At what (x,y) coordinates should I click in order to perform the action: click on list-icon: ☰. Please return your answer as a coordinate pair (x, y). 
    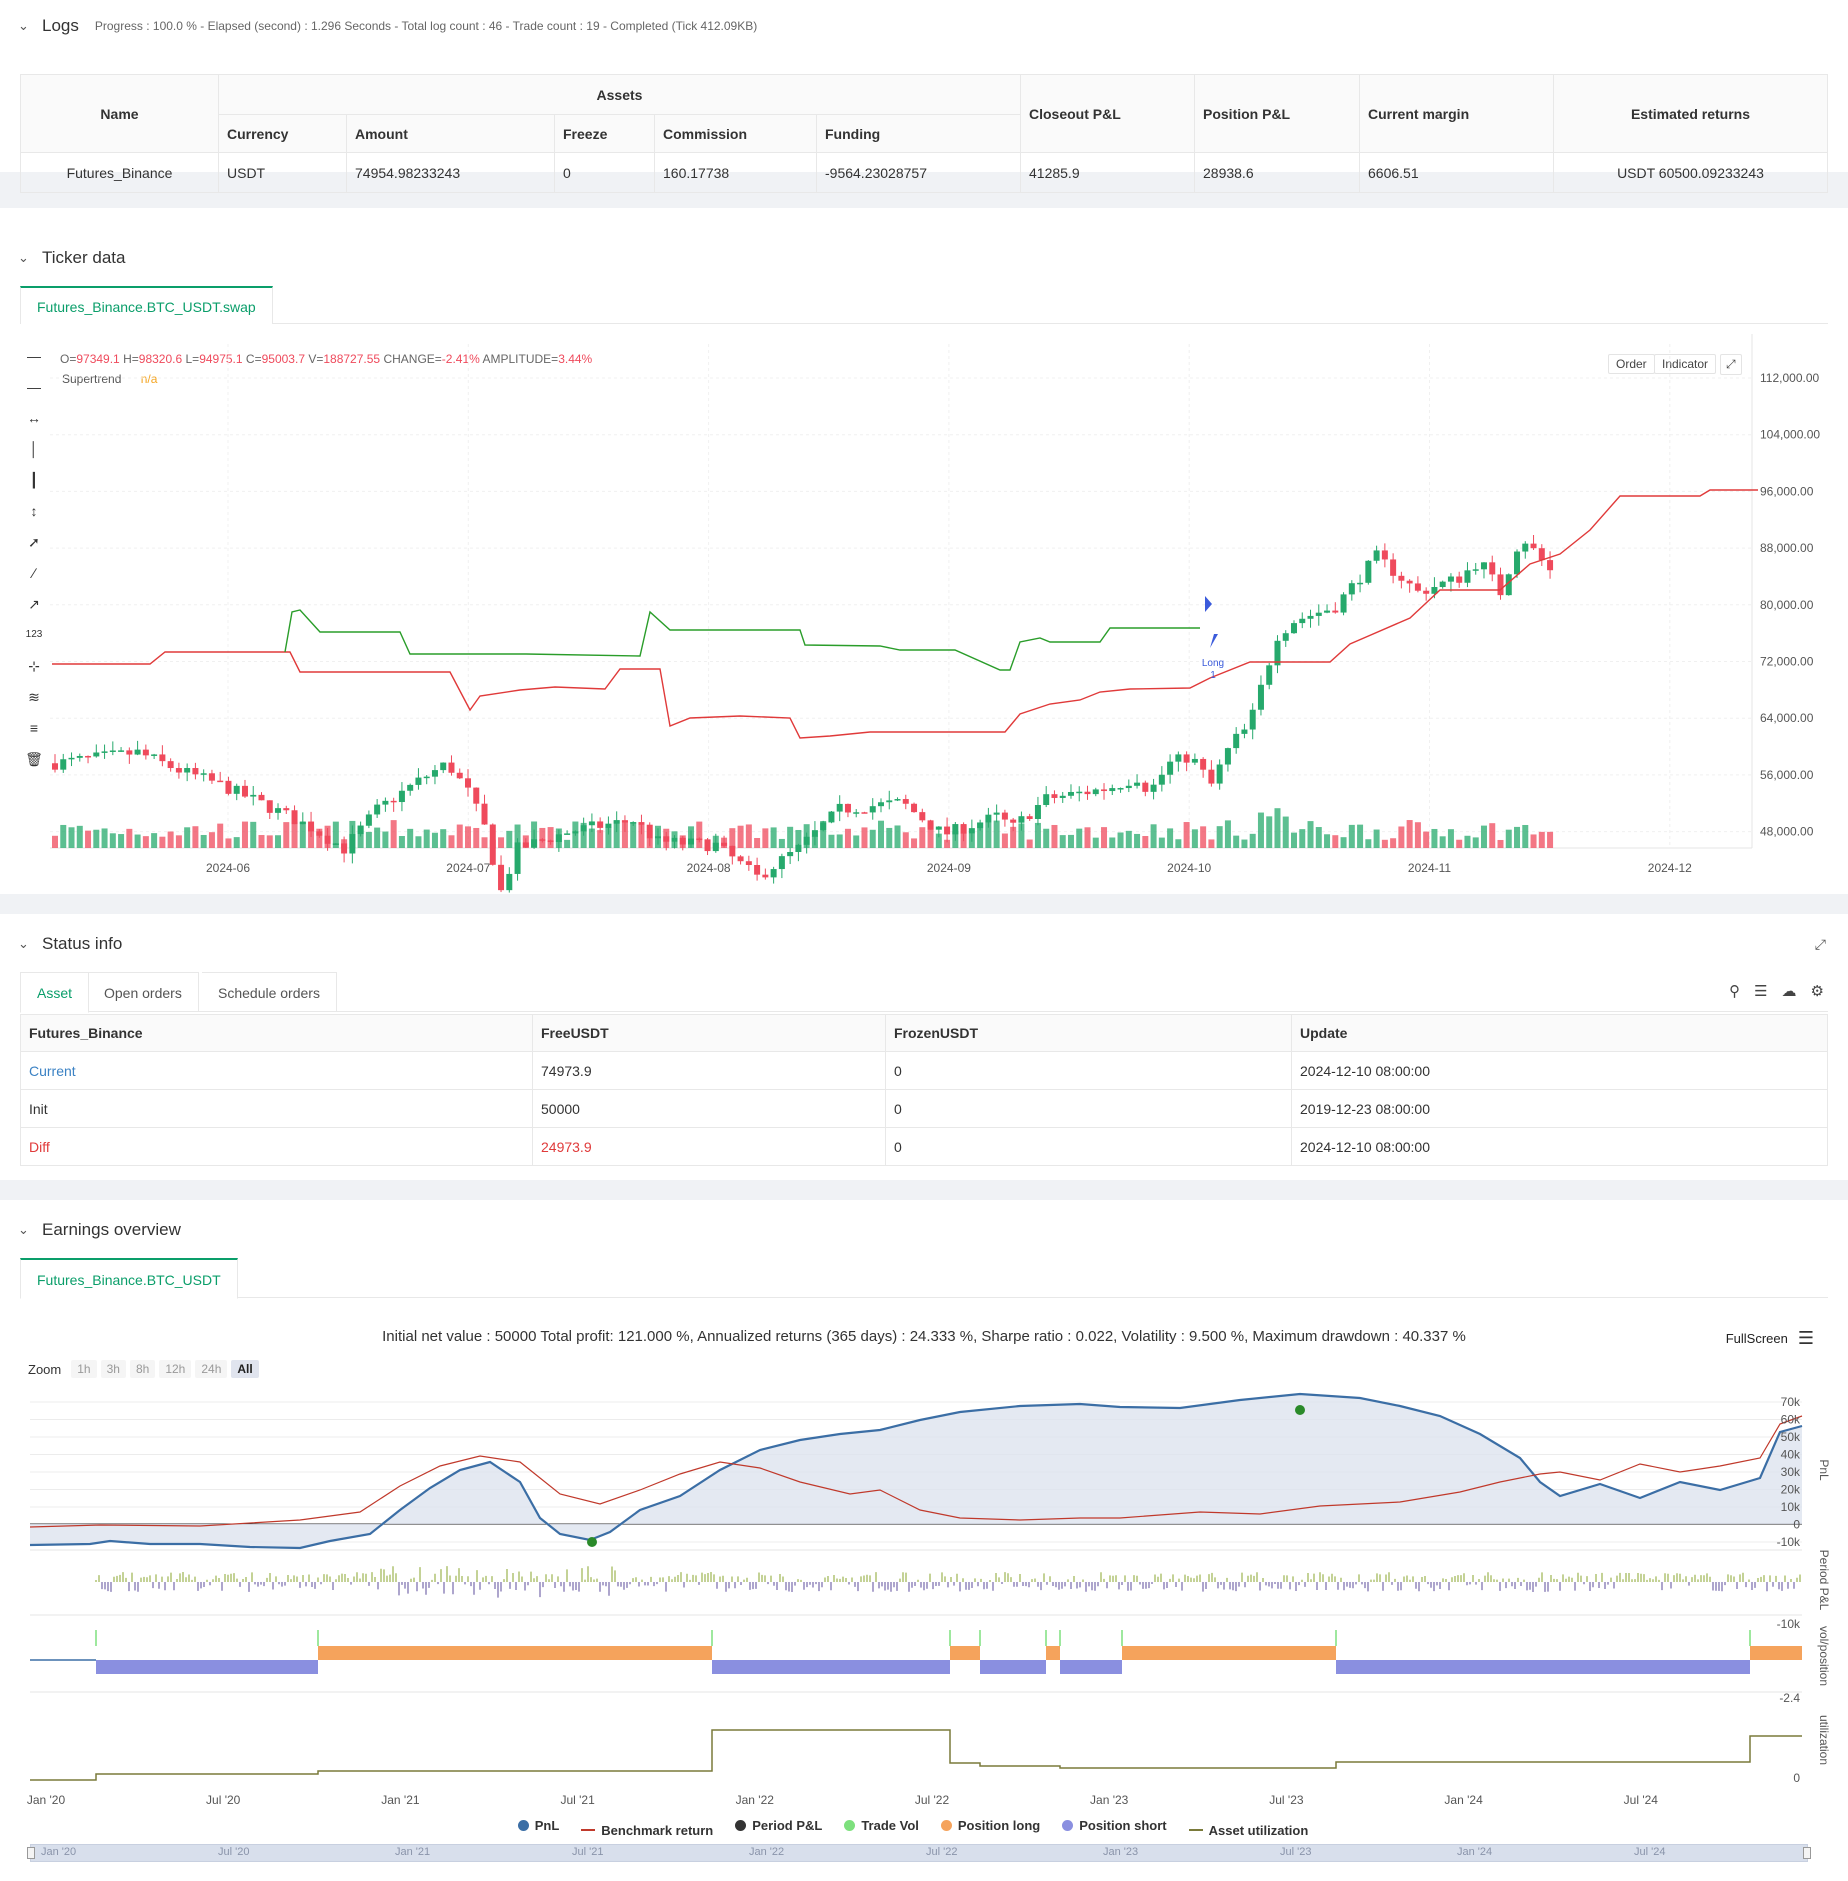
    Looking at the image, I should click on (1761, 991).